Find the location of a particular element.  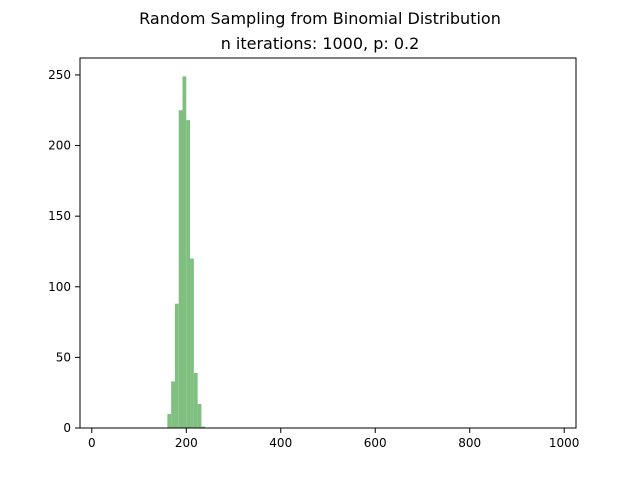

x-tick-label: 600 is located at coordinates (375, 443).